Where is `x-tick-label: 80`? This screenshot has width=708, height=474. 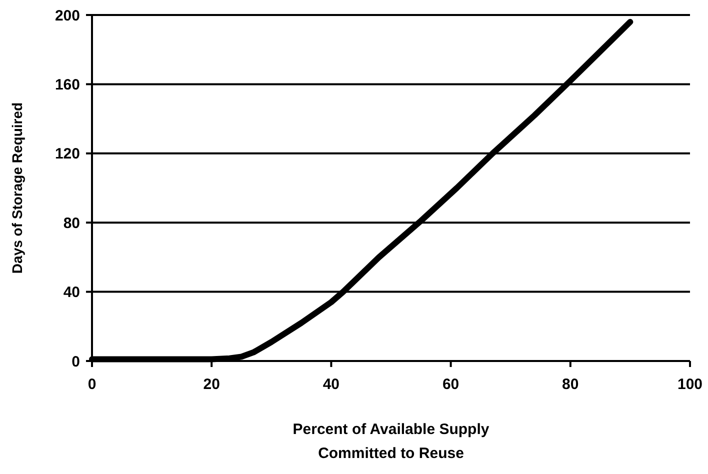 x-tick-label: 80 is located at coordinates (570, 384).